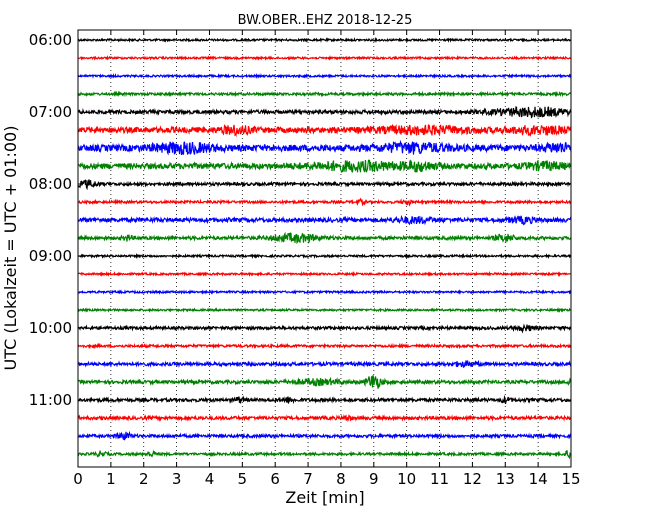 This screenshot has width=650, height=520. I want to click on x-axis-label: Zeit [min], so click(324, 497).